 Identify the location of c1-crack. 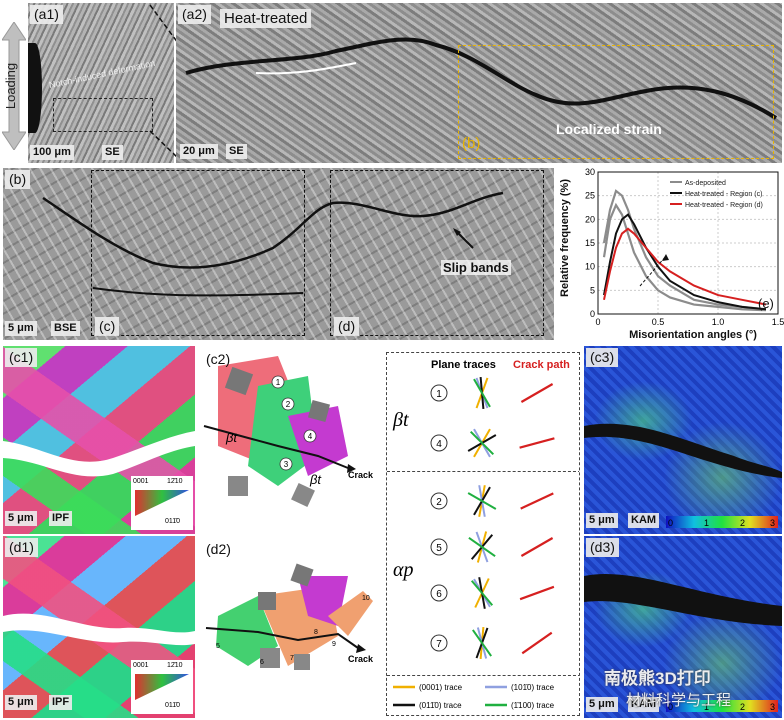
(99, 454).